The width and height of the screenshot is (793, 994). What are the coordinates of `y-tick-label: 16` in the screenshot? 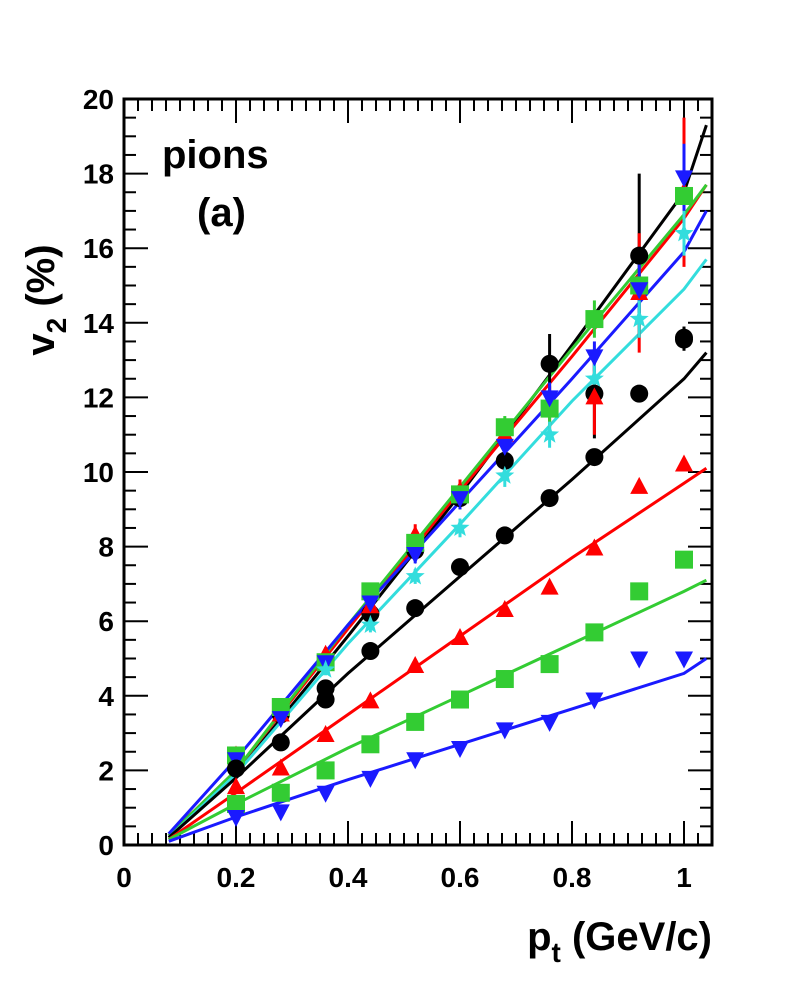 It's located at (98, 248).